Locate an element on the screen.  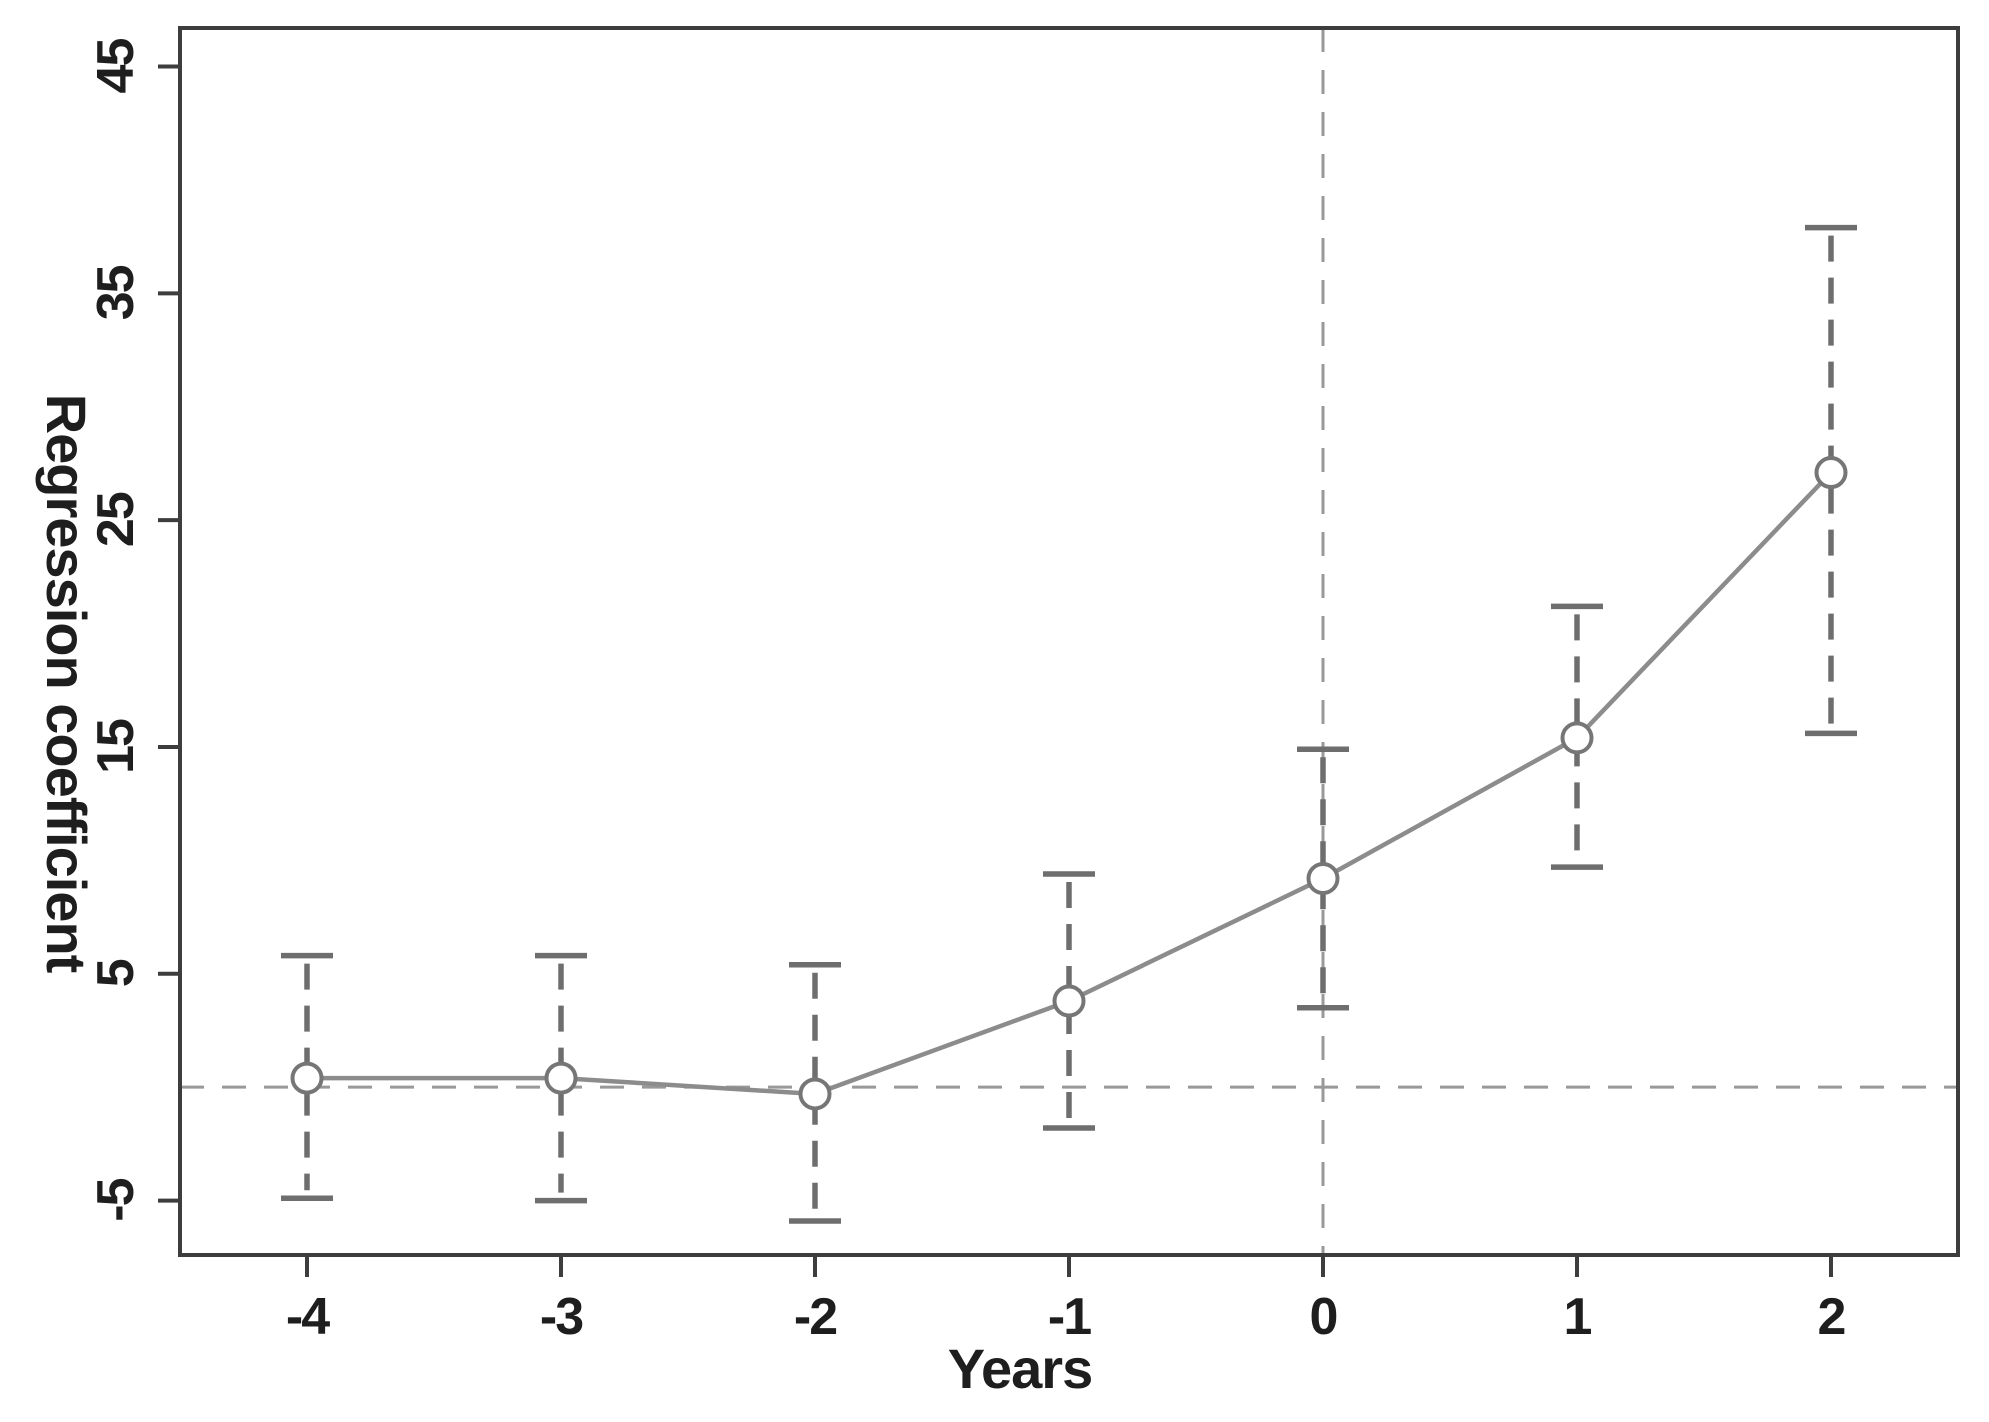
y-tick-label: -5 is located at coordinates (116, 1199).